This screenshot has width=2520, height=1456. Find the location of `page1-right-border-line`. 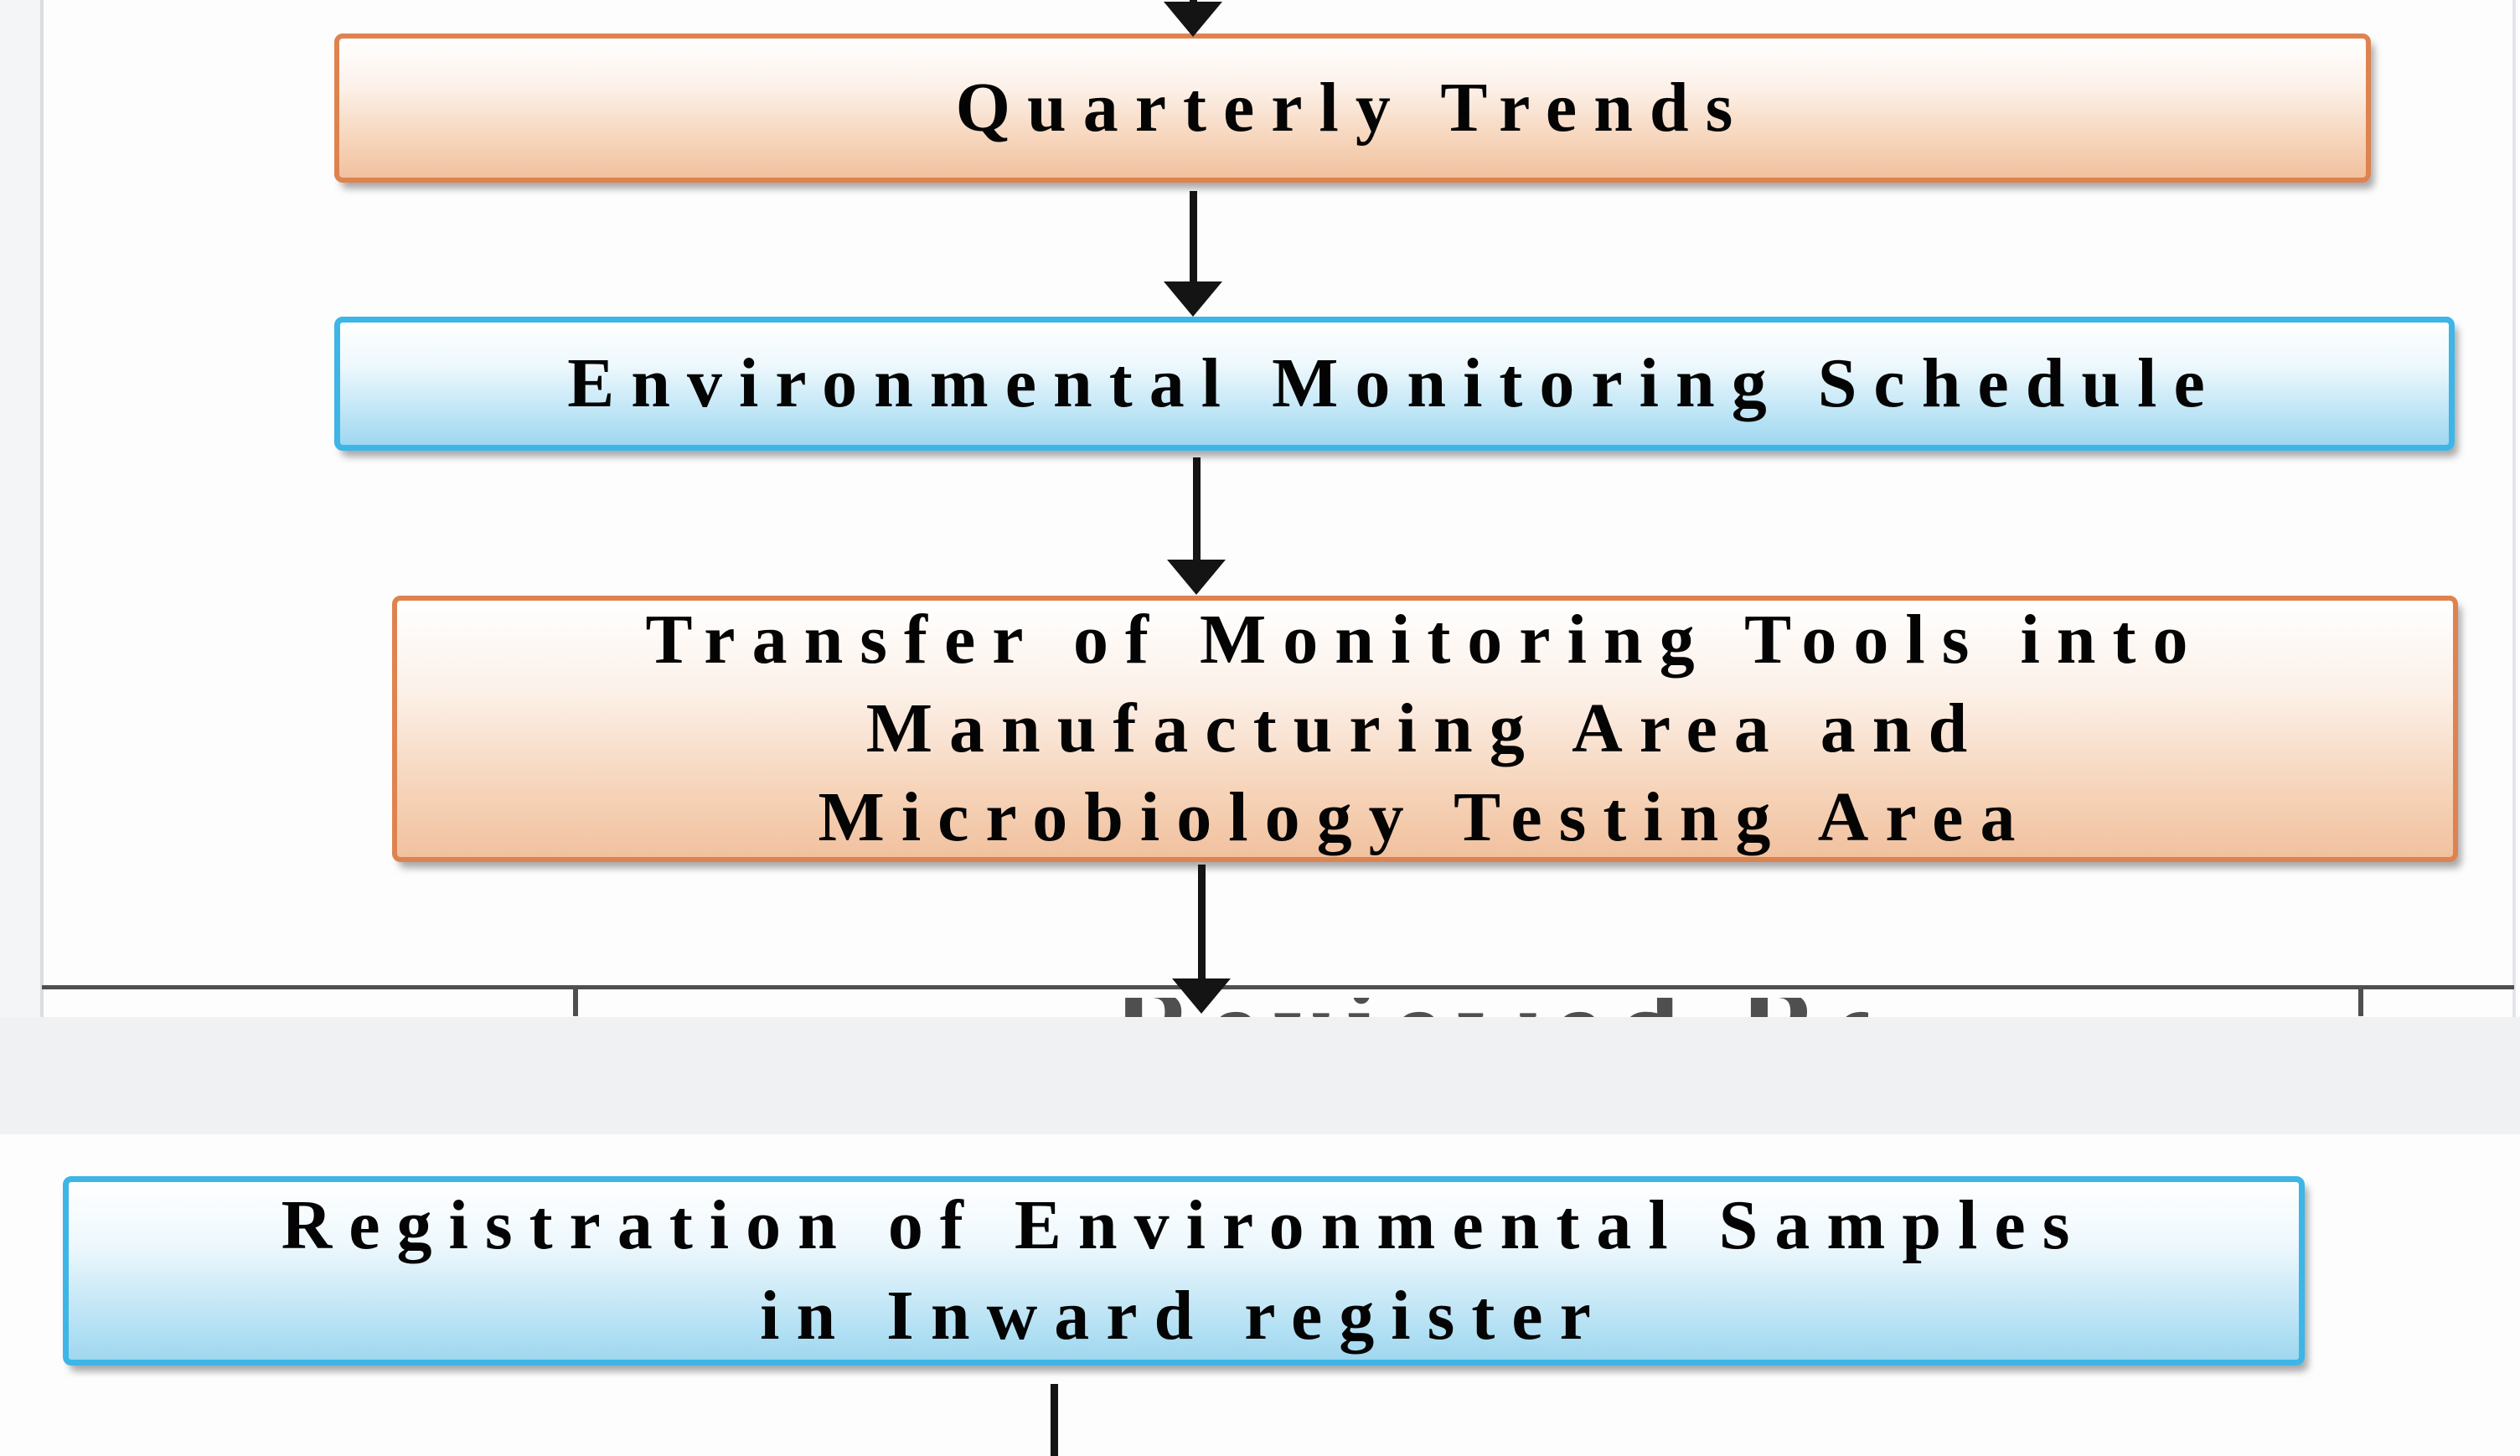

page1-right-border-line is located at coordinates (2514, 509).